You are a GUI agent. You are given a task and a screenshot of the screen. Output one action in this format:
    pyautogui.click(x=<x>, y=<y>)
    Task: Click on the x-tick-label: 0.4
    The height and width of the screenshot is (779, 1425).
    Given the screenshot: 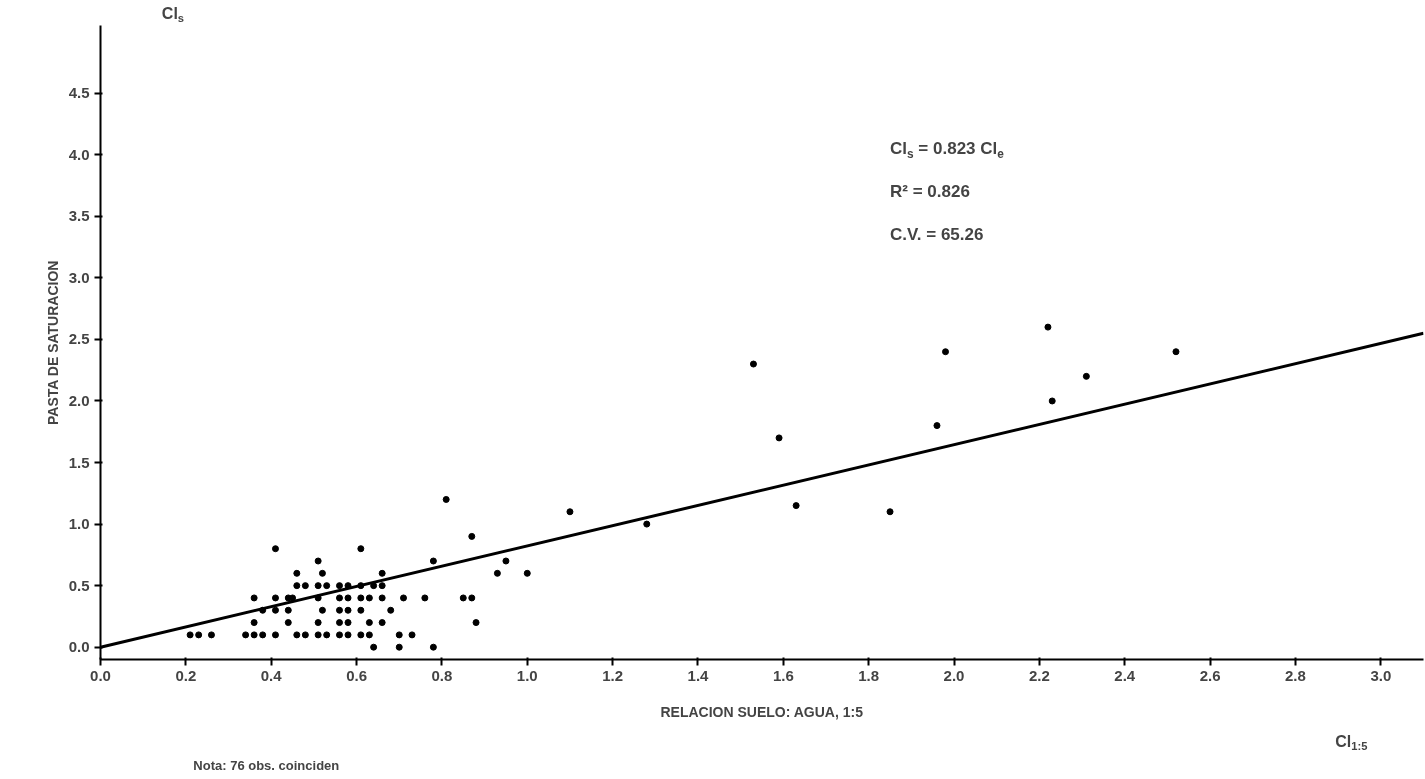 What is the action you would take?
    pyautogui.click(x=271, y=675)
    